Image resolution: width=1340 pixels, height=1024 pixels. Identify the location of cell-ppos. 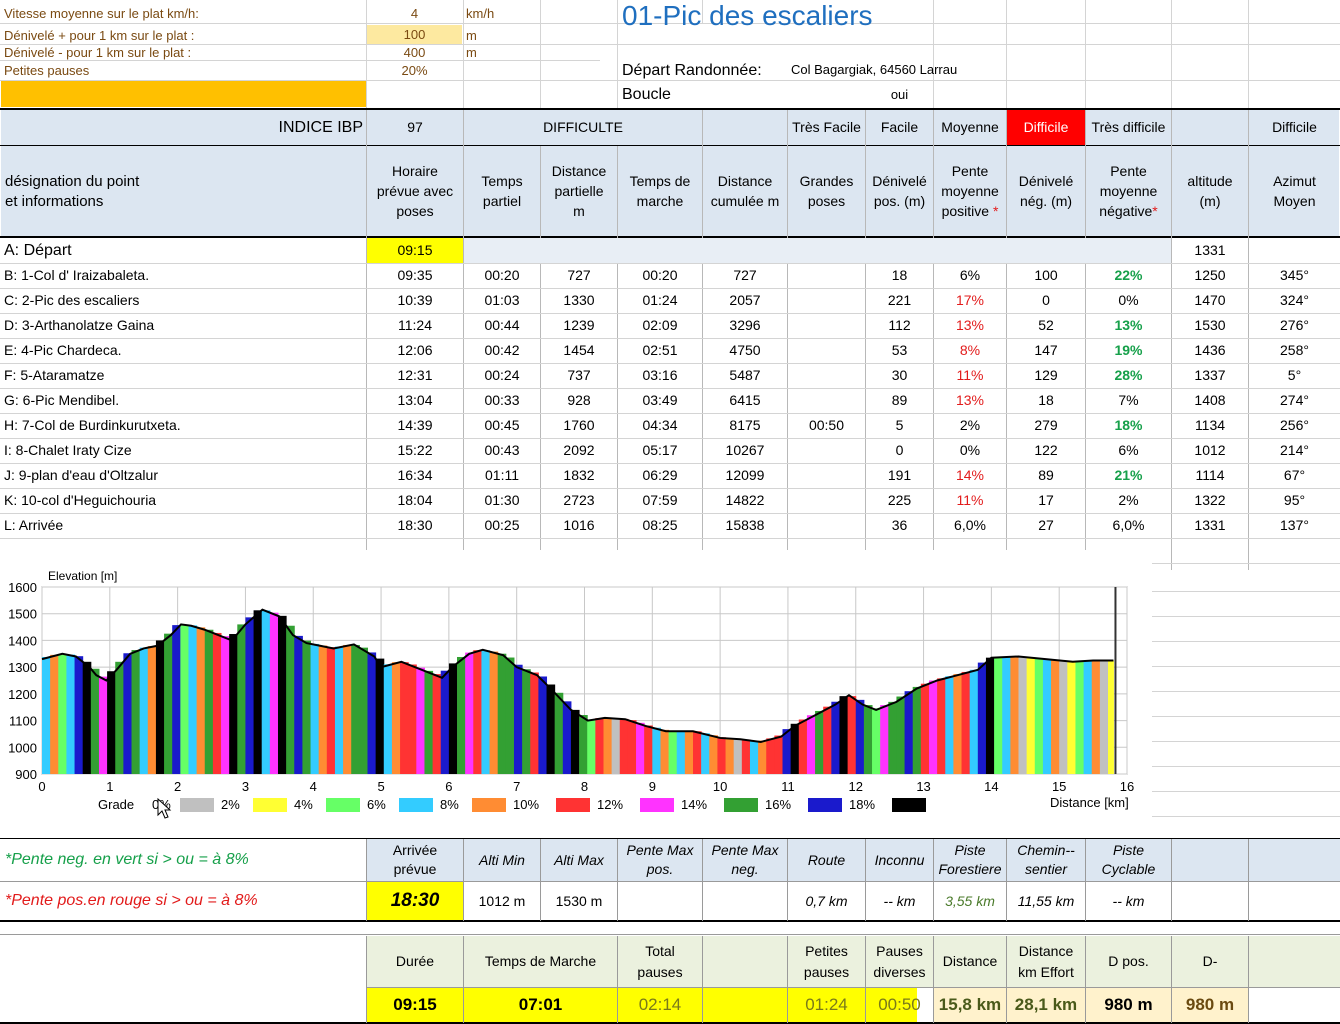
(970, 250).